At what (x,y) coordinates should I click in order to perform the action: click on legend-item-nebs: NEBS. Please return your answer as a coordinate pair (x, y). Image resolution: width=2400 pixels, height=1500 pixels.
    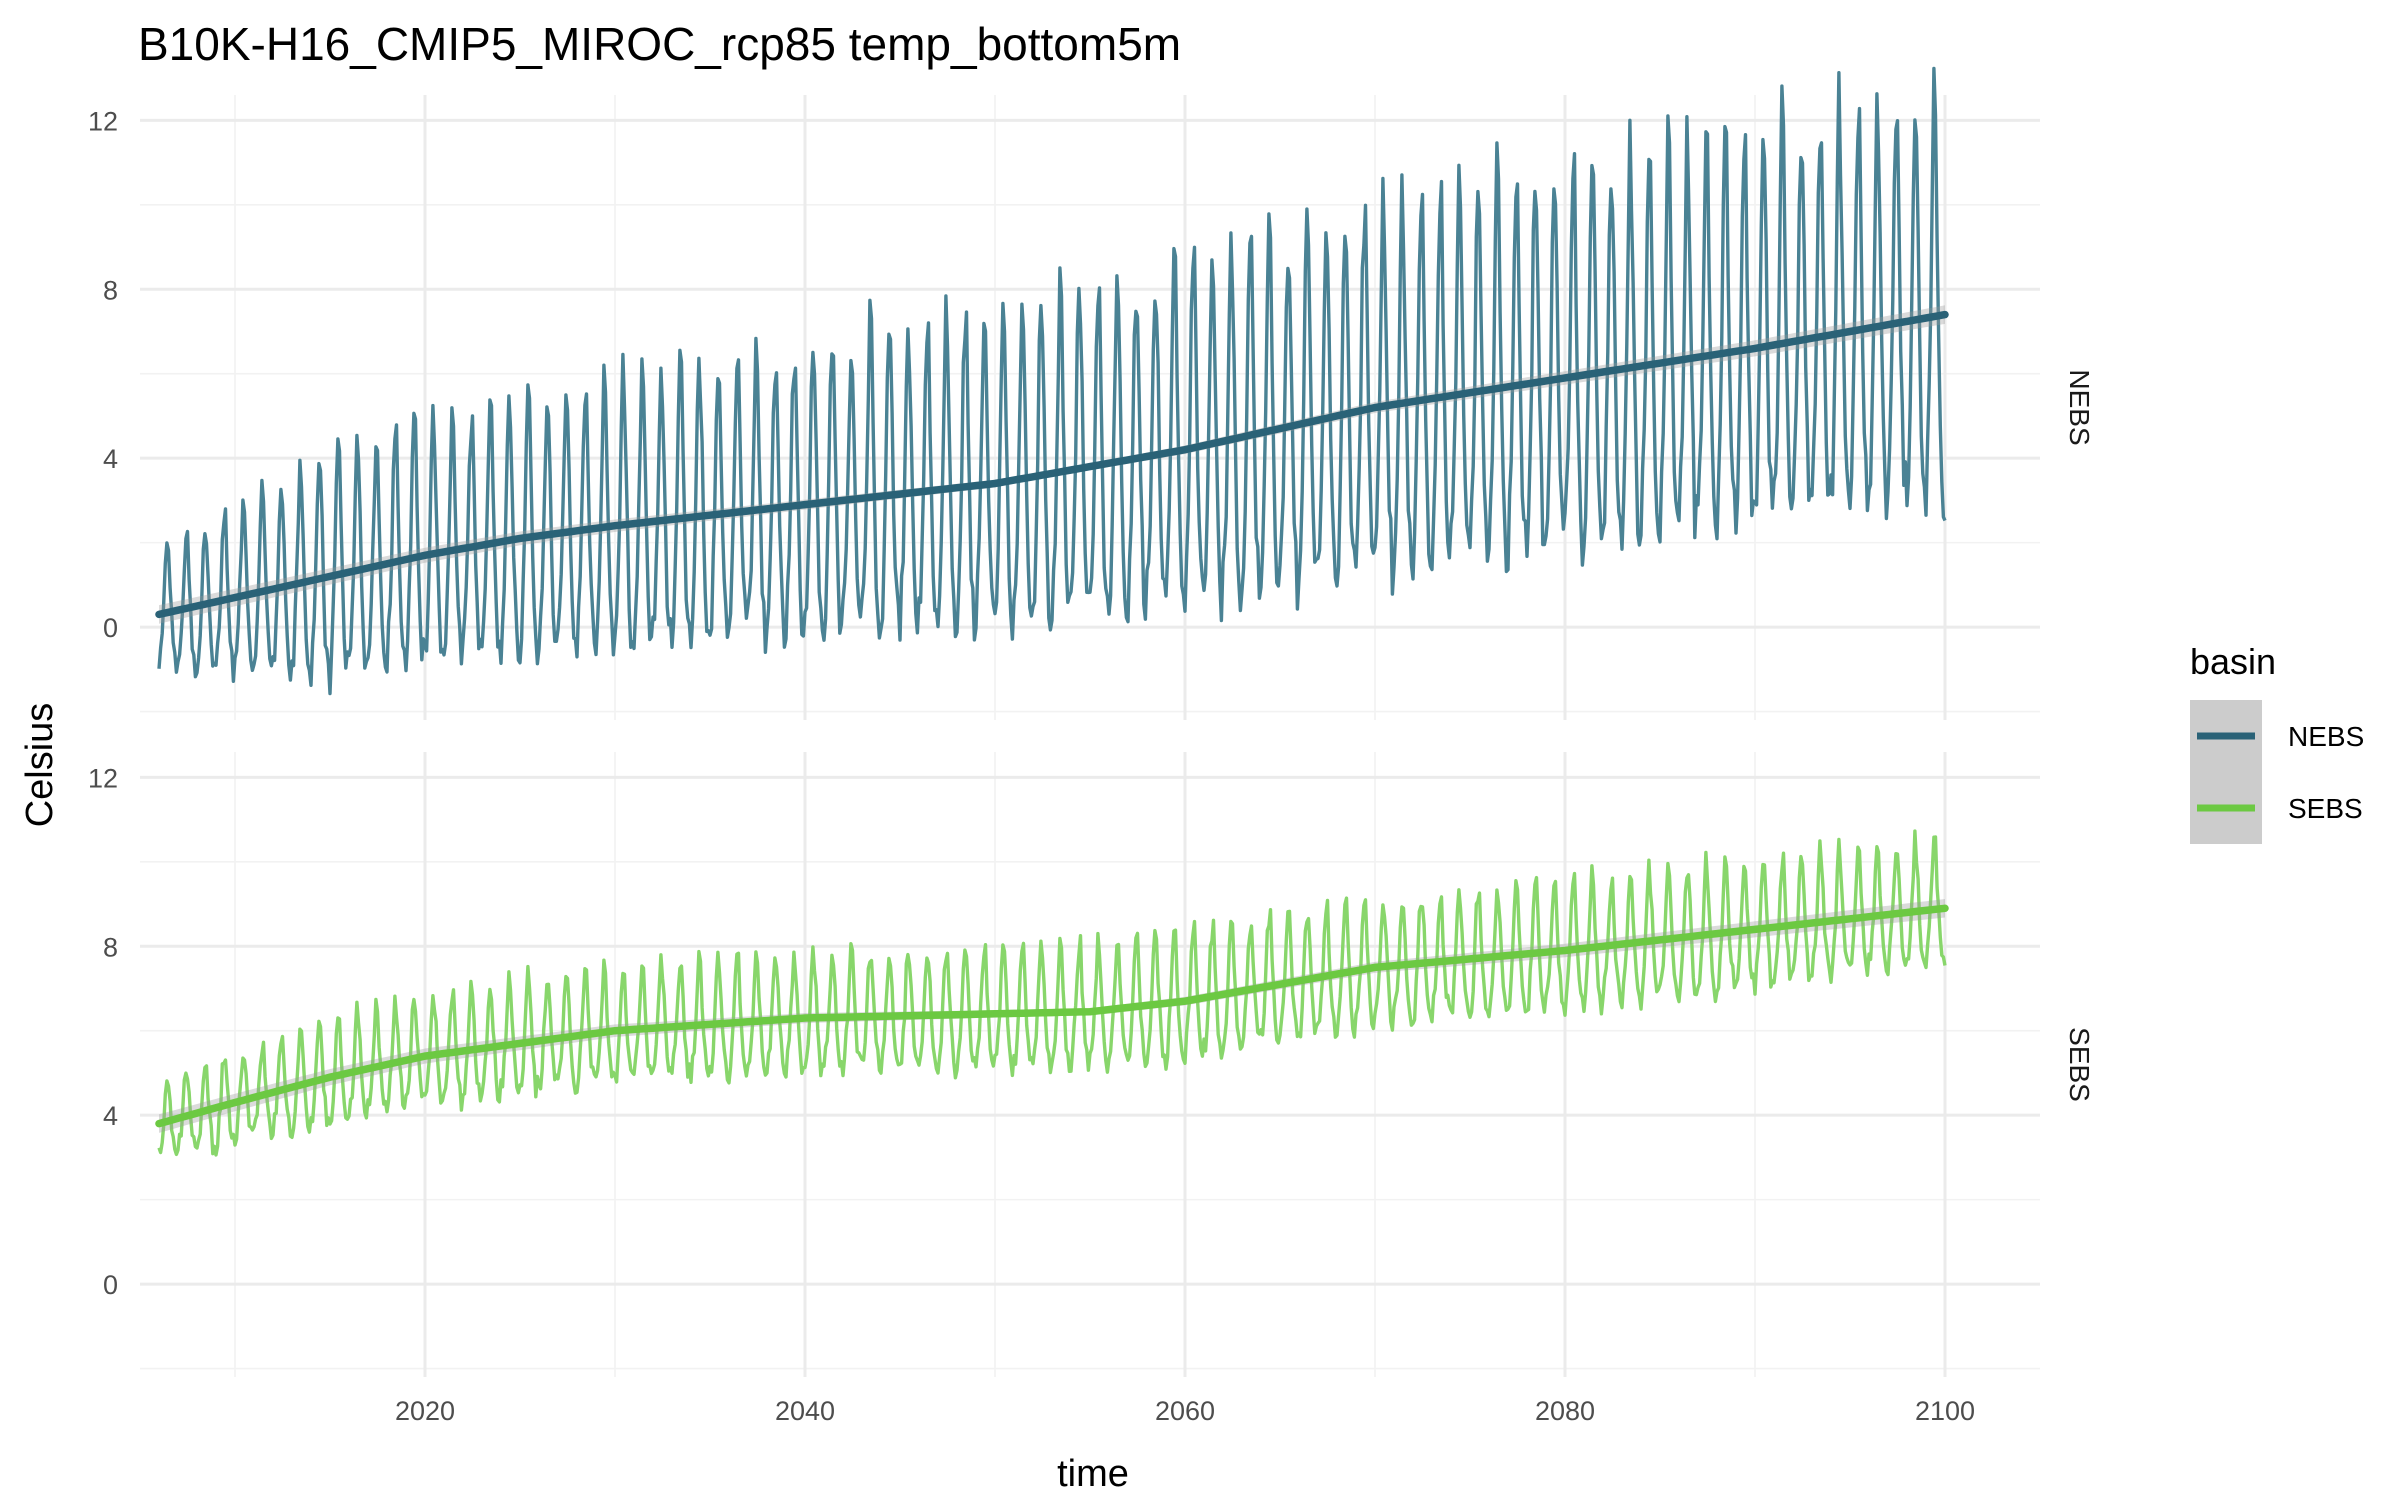
    Looking at the image, I should click on (2277, 736).